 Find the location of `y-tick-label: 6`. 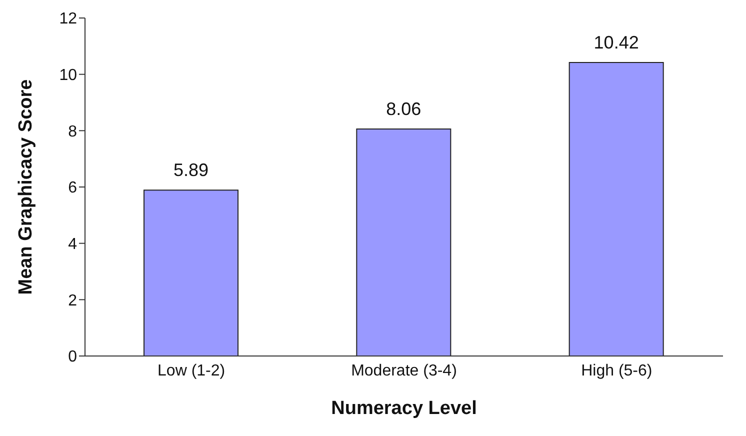

y-tick-label: 6 is located at coordinates (73, 188).